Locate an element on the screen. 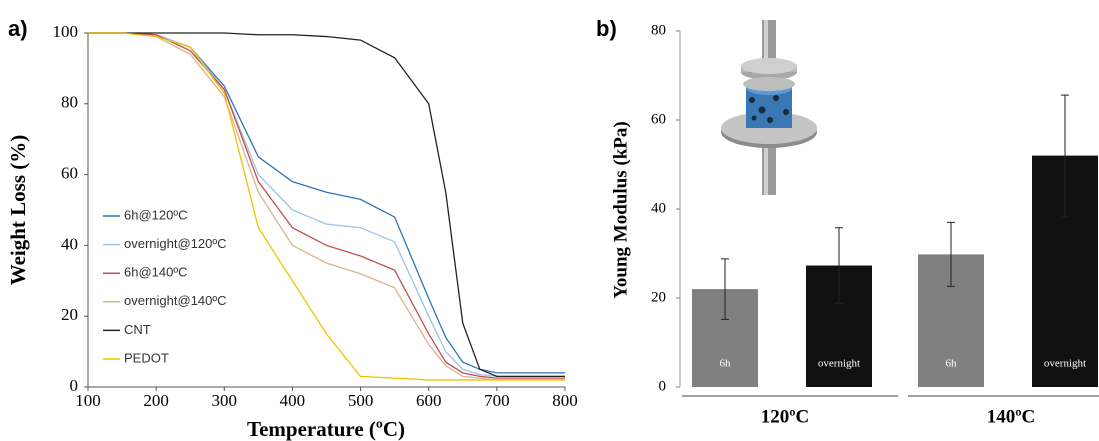 The width and height of the screenshot is (1099, 441). x-tick-label: 300 is located at coordinates (225, 400).